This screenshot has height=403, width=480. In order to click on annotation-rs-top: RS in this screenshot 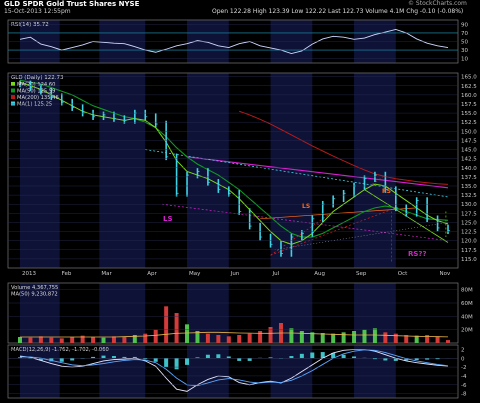, I will do `click(386, 191)`.